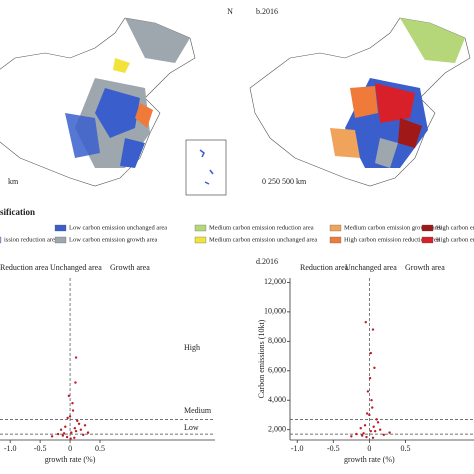 This screenshot has height=474, width=474. I want to click on annotation: Low, so click(191, 427).